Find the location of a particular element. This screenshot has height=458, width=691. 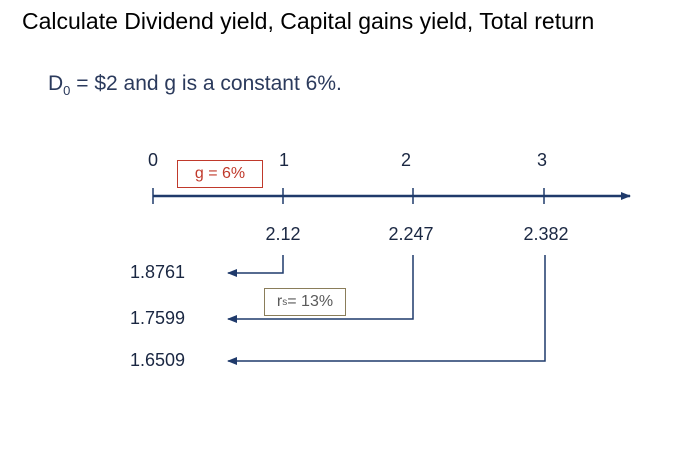

rate-prefix: r is located at coordinates (279, 301).